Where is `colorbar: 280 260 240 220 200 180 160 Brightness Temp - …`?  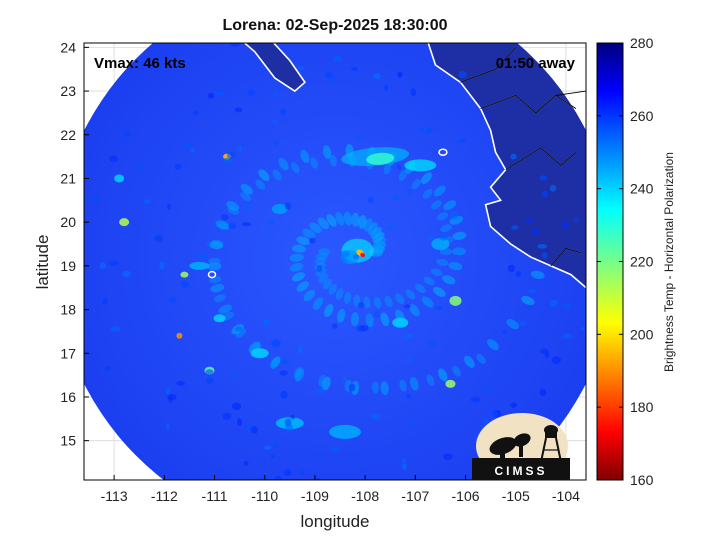 colorbar: 280 260 240 220 200 180 160 Brightness Temp - … is located at coordinates (636, 261).